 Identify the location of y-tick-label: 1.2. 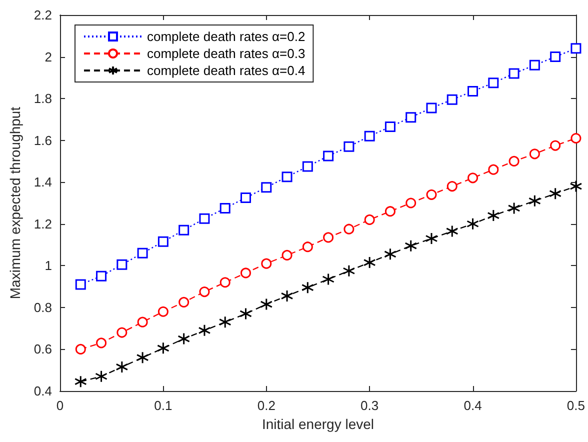
(43, 224).